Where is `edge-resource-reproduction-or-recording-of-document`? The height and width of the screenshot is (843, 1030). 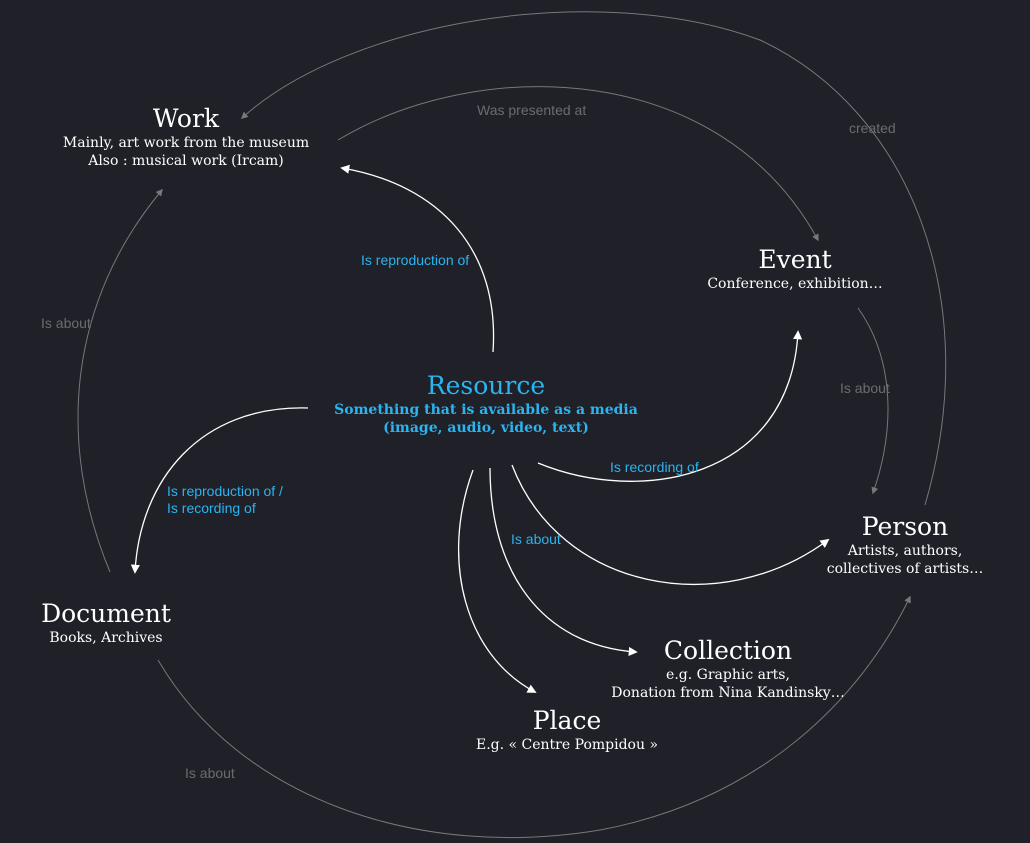 edge-resource-reproduction-or-recording-of-document is located at coordinates (219, 490).